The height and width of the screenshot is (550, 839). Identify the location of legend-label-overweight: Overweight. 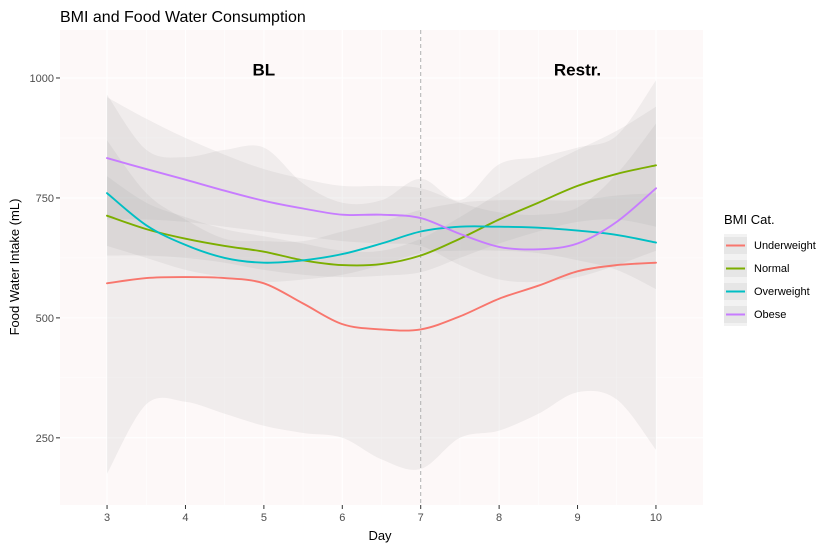
(782, 292).